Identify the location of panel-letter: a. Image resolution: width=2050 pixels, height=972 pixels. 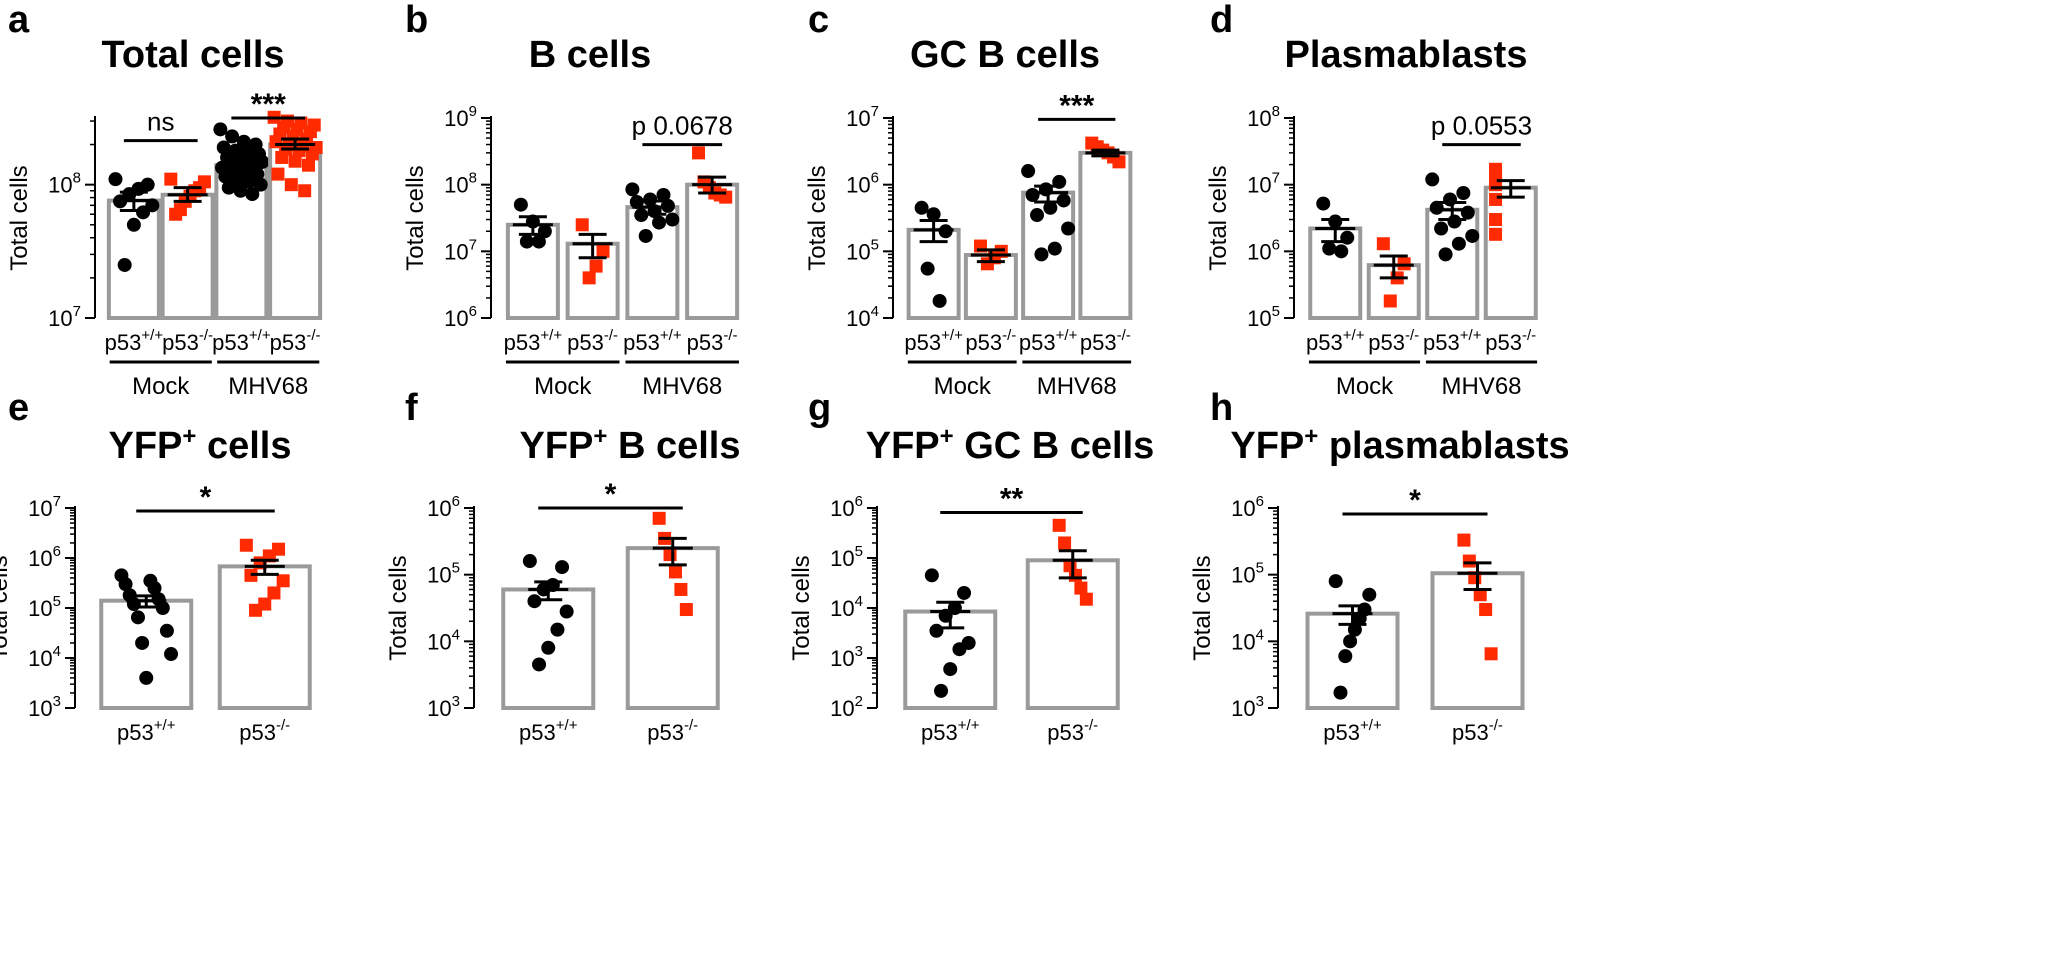
(19, 20).